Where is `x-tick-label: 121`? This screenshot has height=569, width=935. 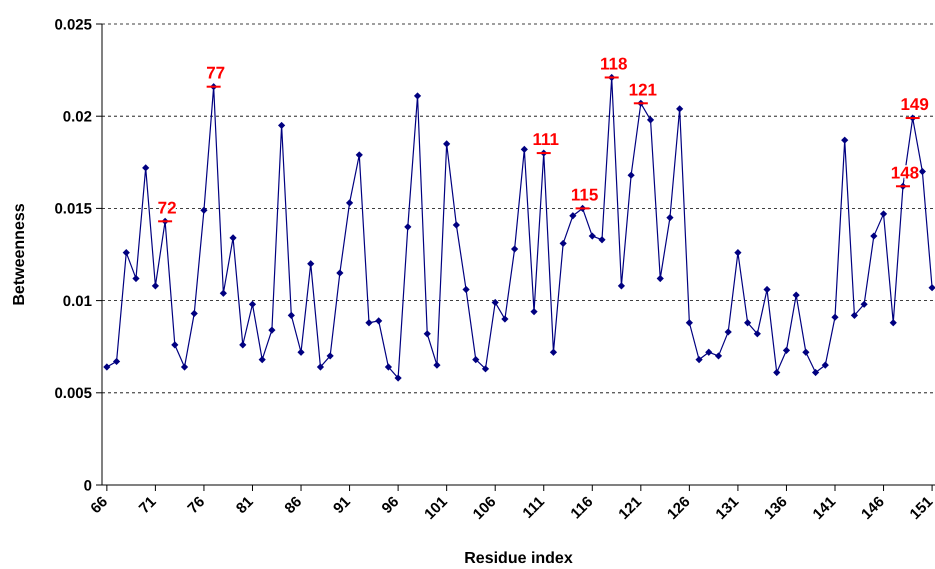 x-tick-label: 121 is located at coordinates (630, 508).